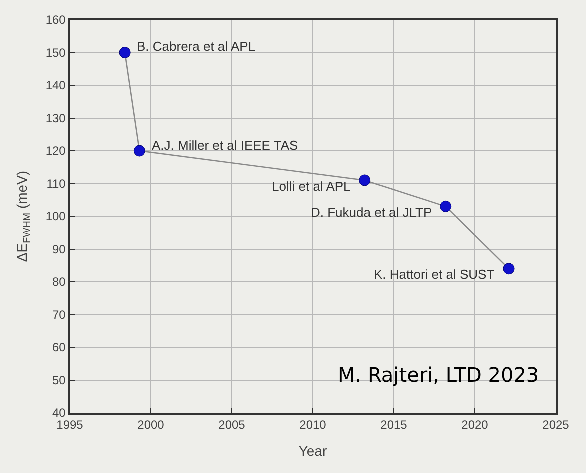 This screenshot has width=586, height=473. What do you see at coordinates (59, 380) in the screenshot?
I see `y-tick-label: 50` at bounding box center [59, 380].